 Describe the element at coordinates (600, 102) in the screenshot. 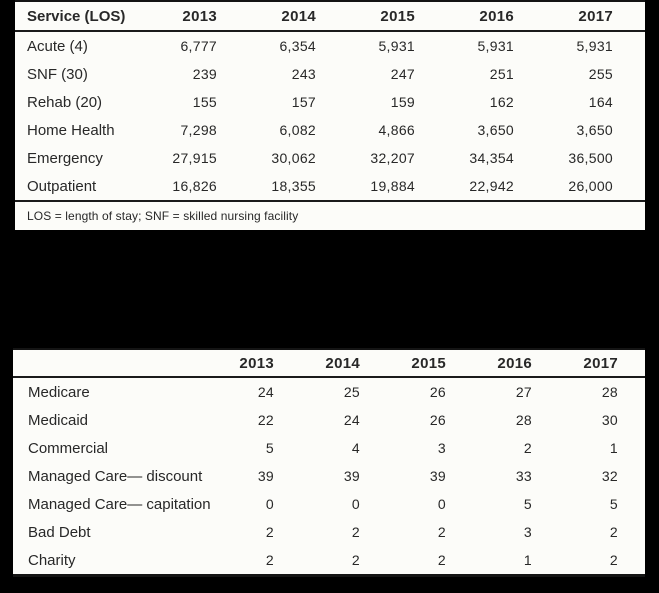

I see `cell-value: 164` at that location.